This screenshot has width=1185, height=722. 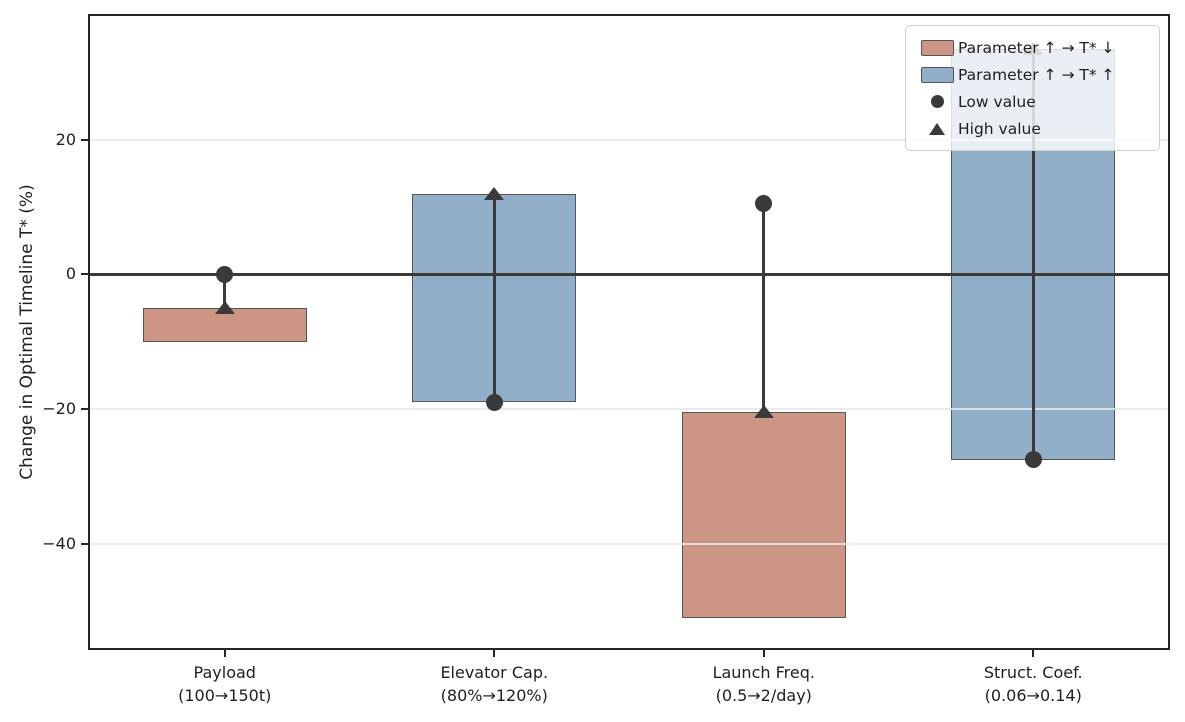 What do you see at coordinates (84, 543) in the screenshot?
I see `y-tick-mark-−40` at bounding box center [84, 543].